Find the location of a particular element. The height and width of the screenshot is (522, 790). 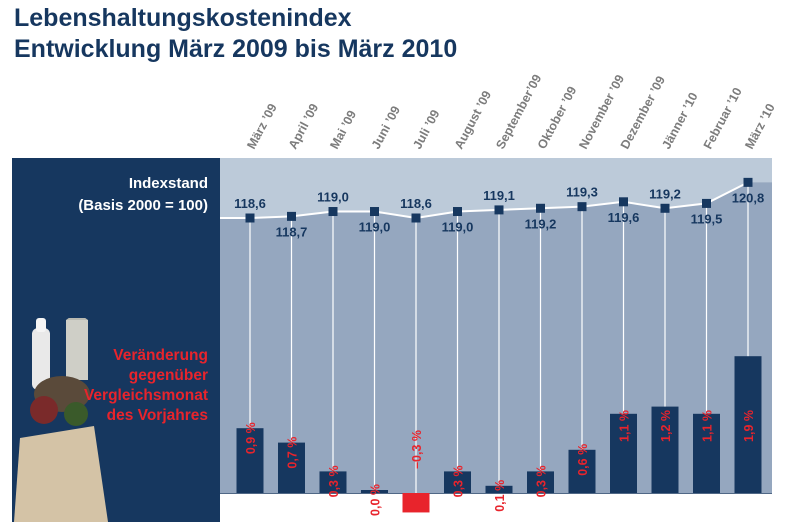

index-value-label: 119,5 is located at coordinates (707, 218).